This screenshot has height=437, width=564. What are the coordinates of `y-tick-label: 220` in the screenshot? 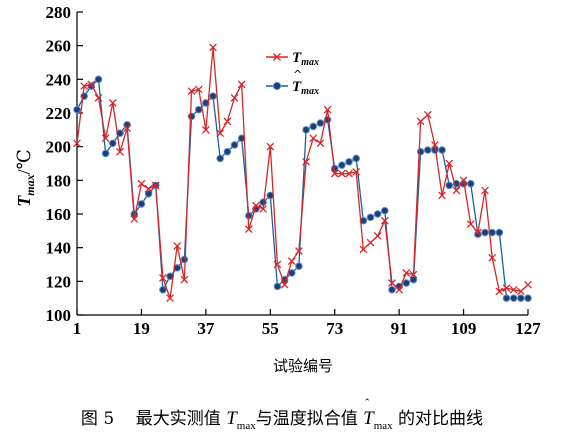 It's located at (59, 113).